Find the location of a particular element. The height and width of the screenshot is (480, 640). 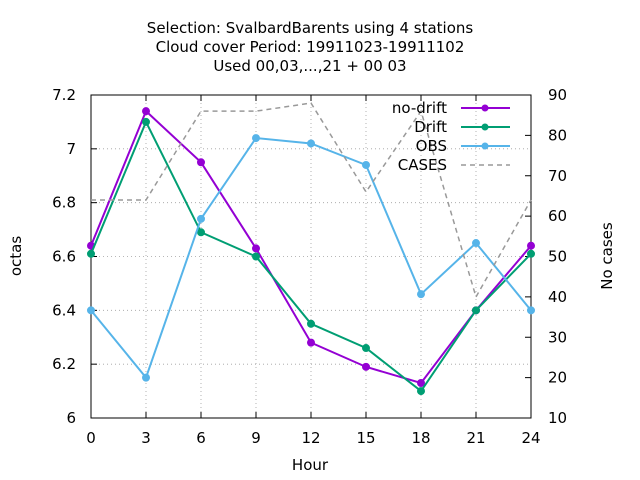

y2-tick-label: 80 is located at coordinates (557, 135).